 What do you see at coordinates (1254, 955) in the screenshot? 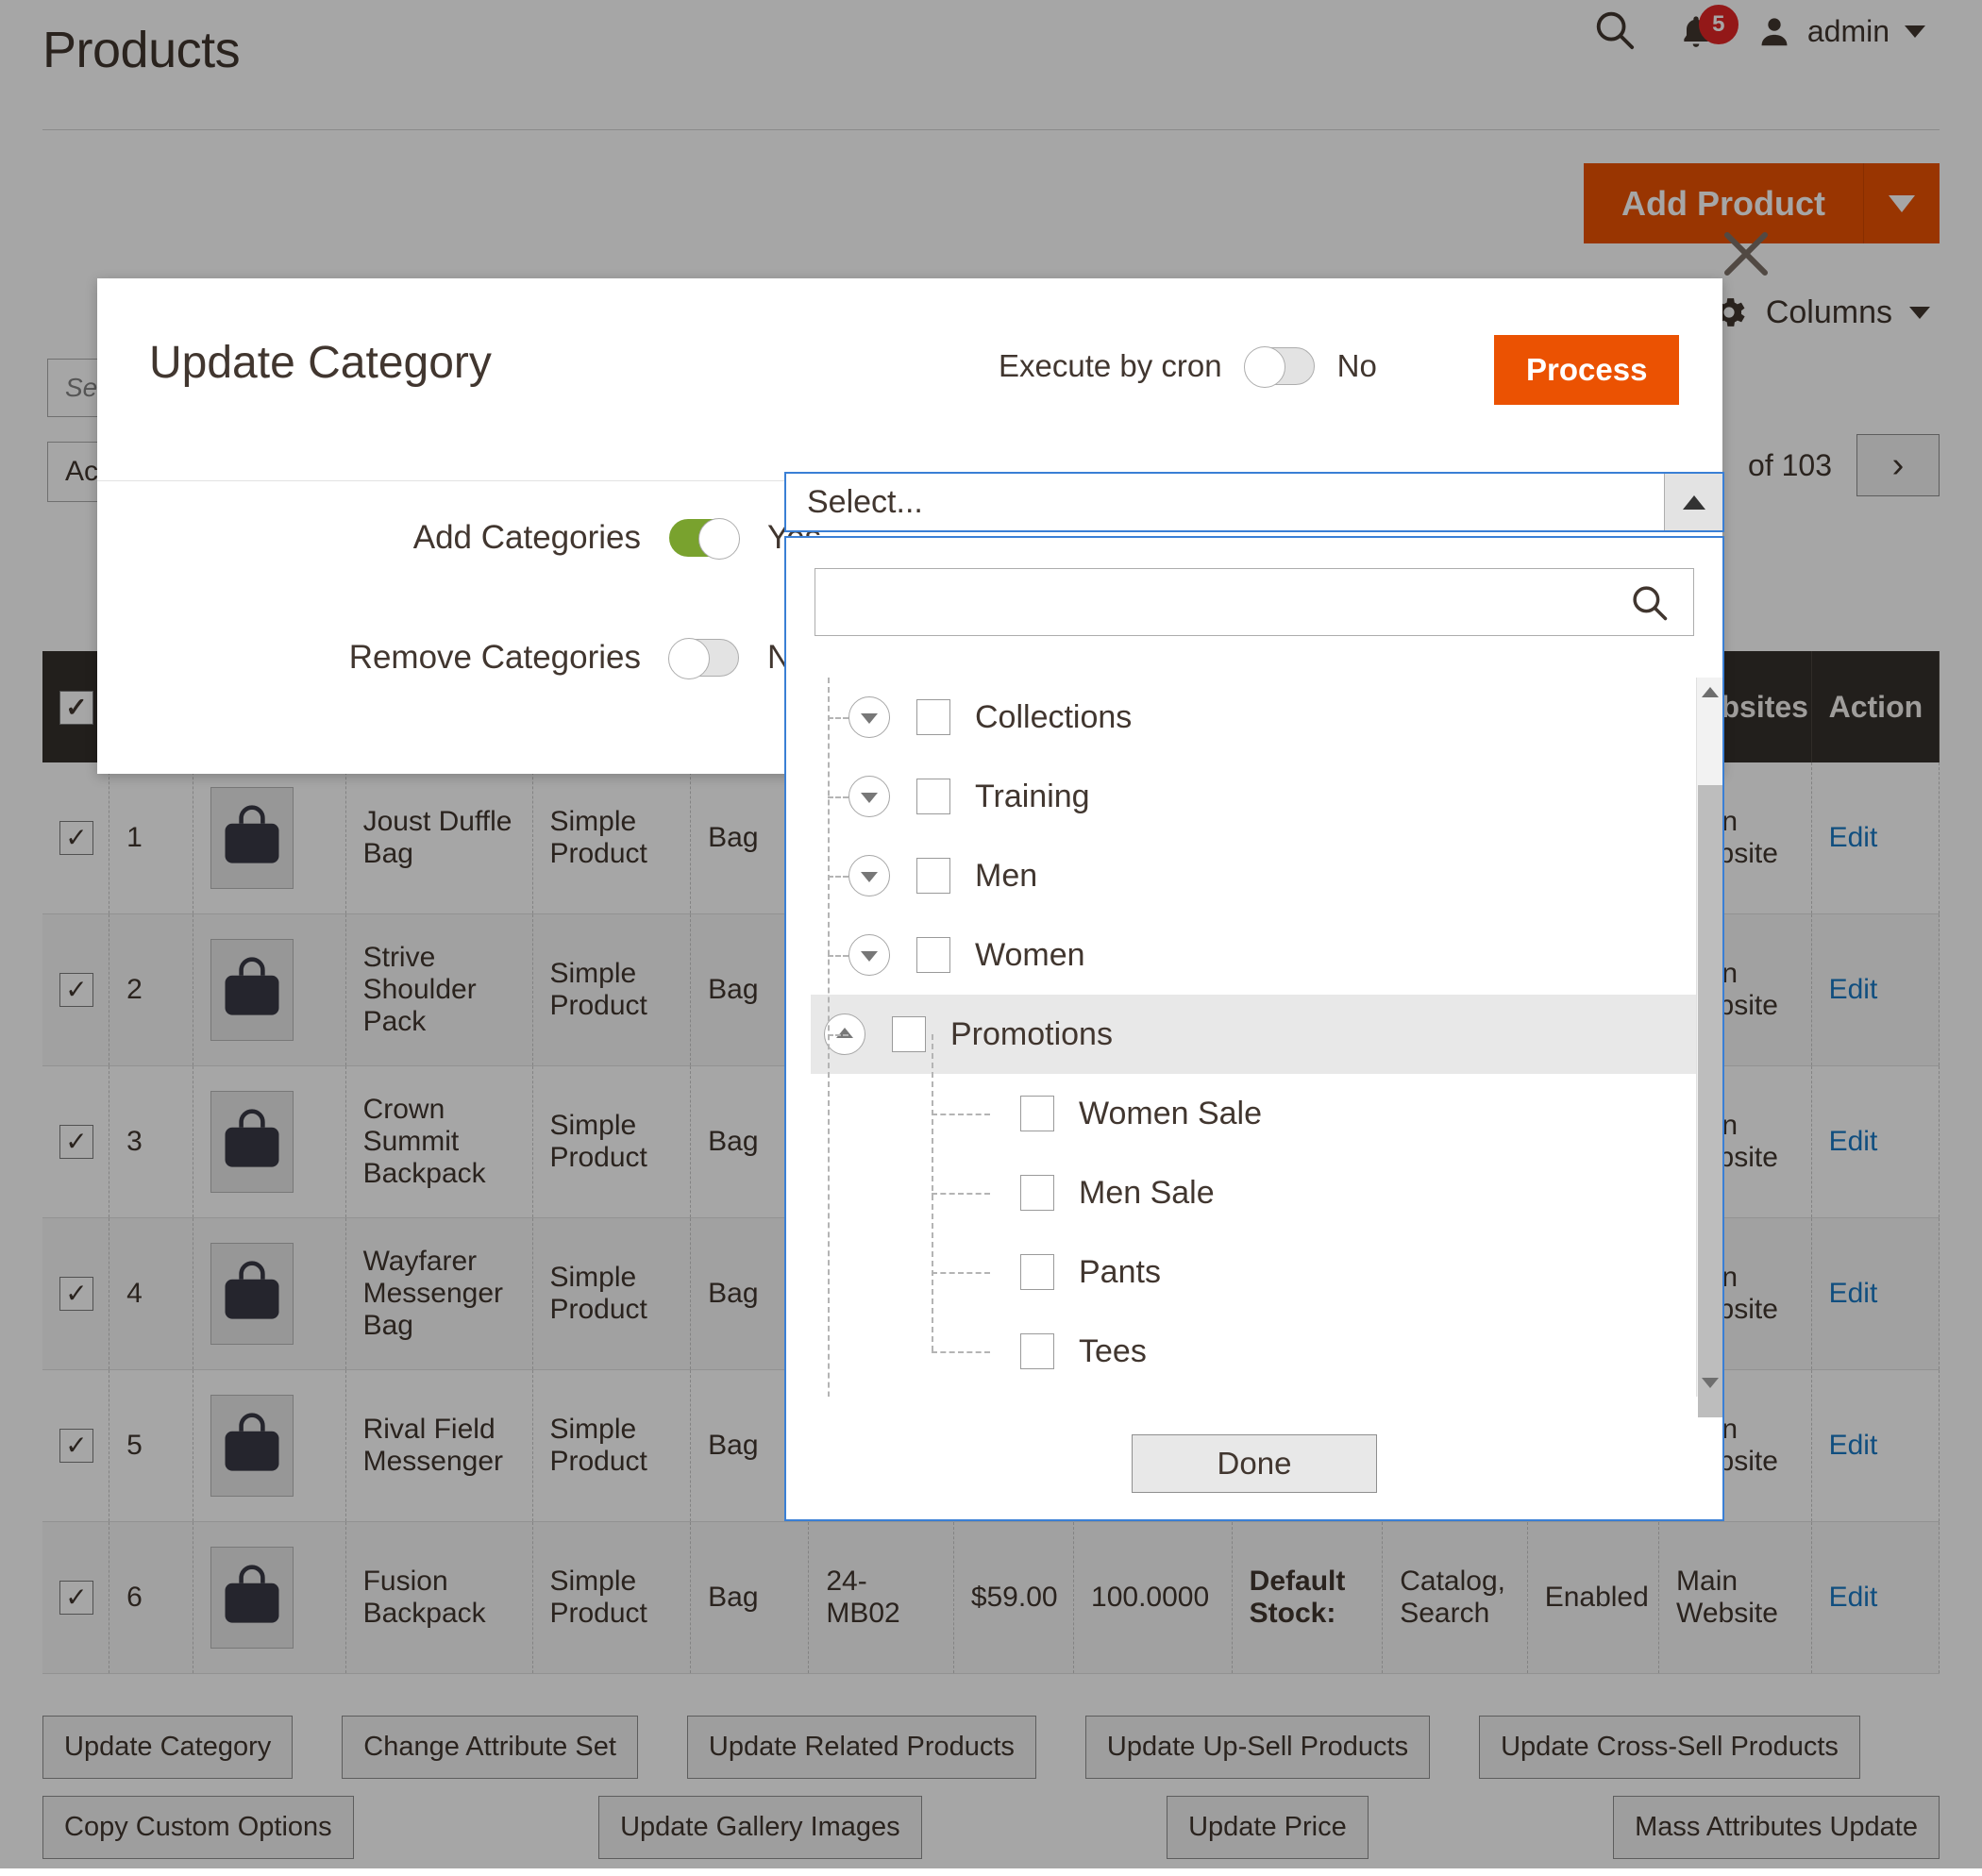
I see `category-tree-item: Women` at bounding box center [1254, 955].